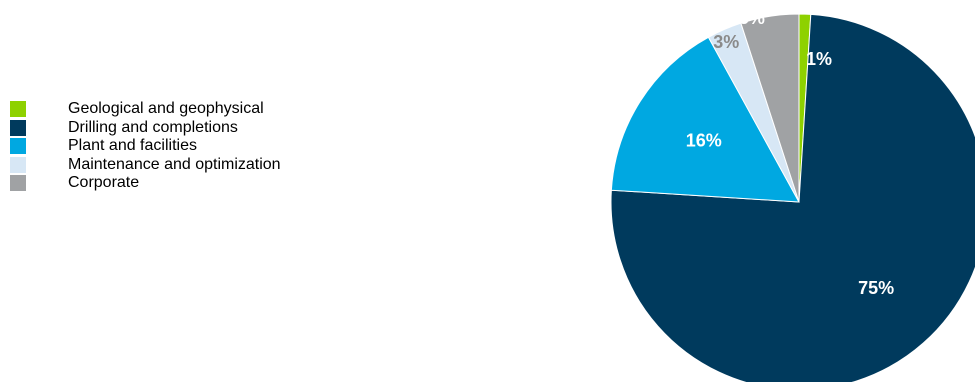  What do you see at coordinates (166, 109) in the screenshot?
I see `legend-label-geological: Geological and geophysical` at bounding box center [166, 109].